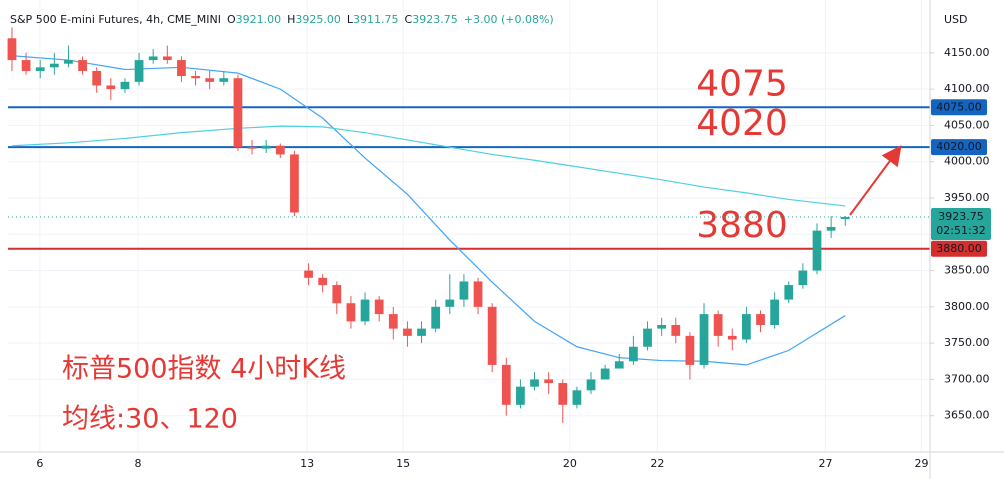 The image size is (1004, 479). Describe the element at coordinates (570, 463) in the screenshot. I see `x-tick-label: 20` at that location.